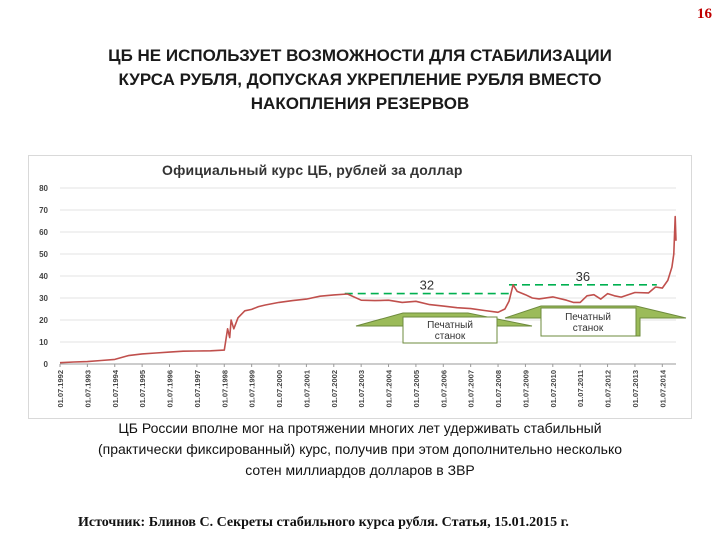  What do you see at coordinates (43, 188) in the screenshot?
I see `y-tick-label-80: 80` at bounding box center [43, 188].